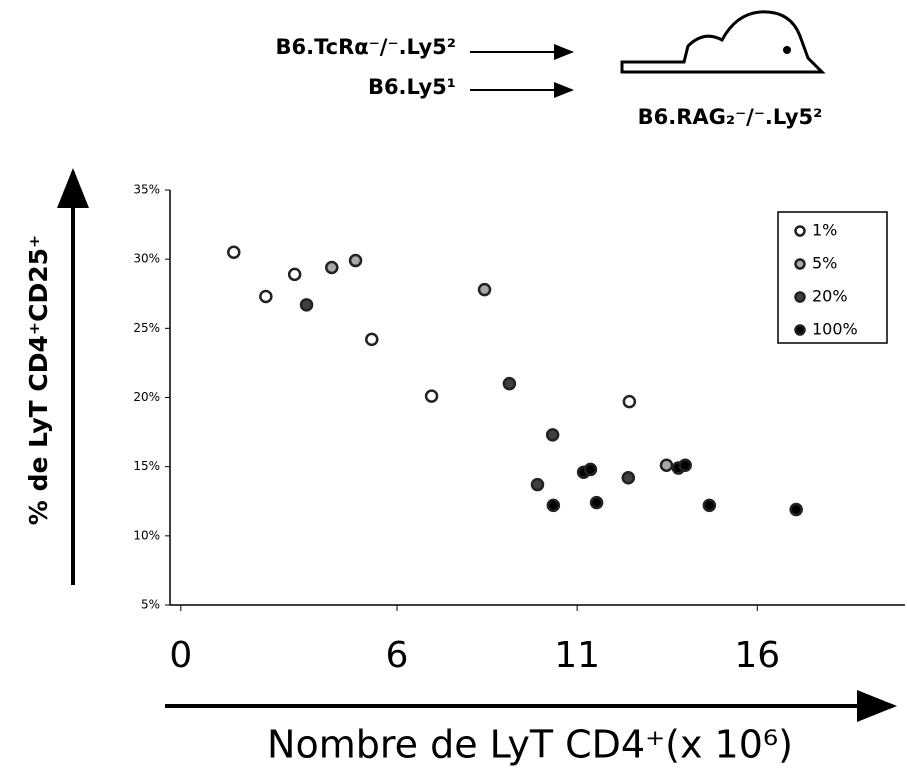 Image resolution: width=907 pixels, height=772 pixels. Describe the element at coordinates (146, 259) in the screenshot. I see `y-tick-label: 30%` at that location.